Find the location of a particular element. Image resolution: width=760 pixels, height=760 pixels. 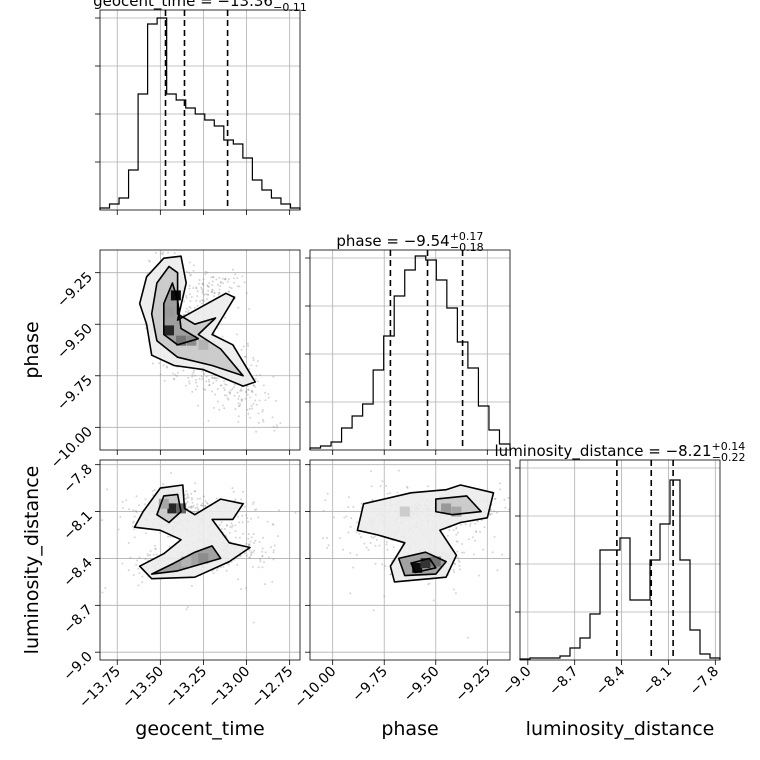

x-tick-label: −8.7 is located at coordinates (563, 681).